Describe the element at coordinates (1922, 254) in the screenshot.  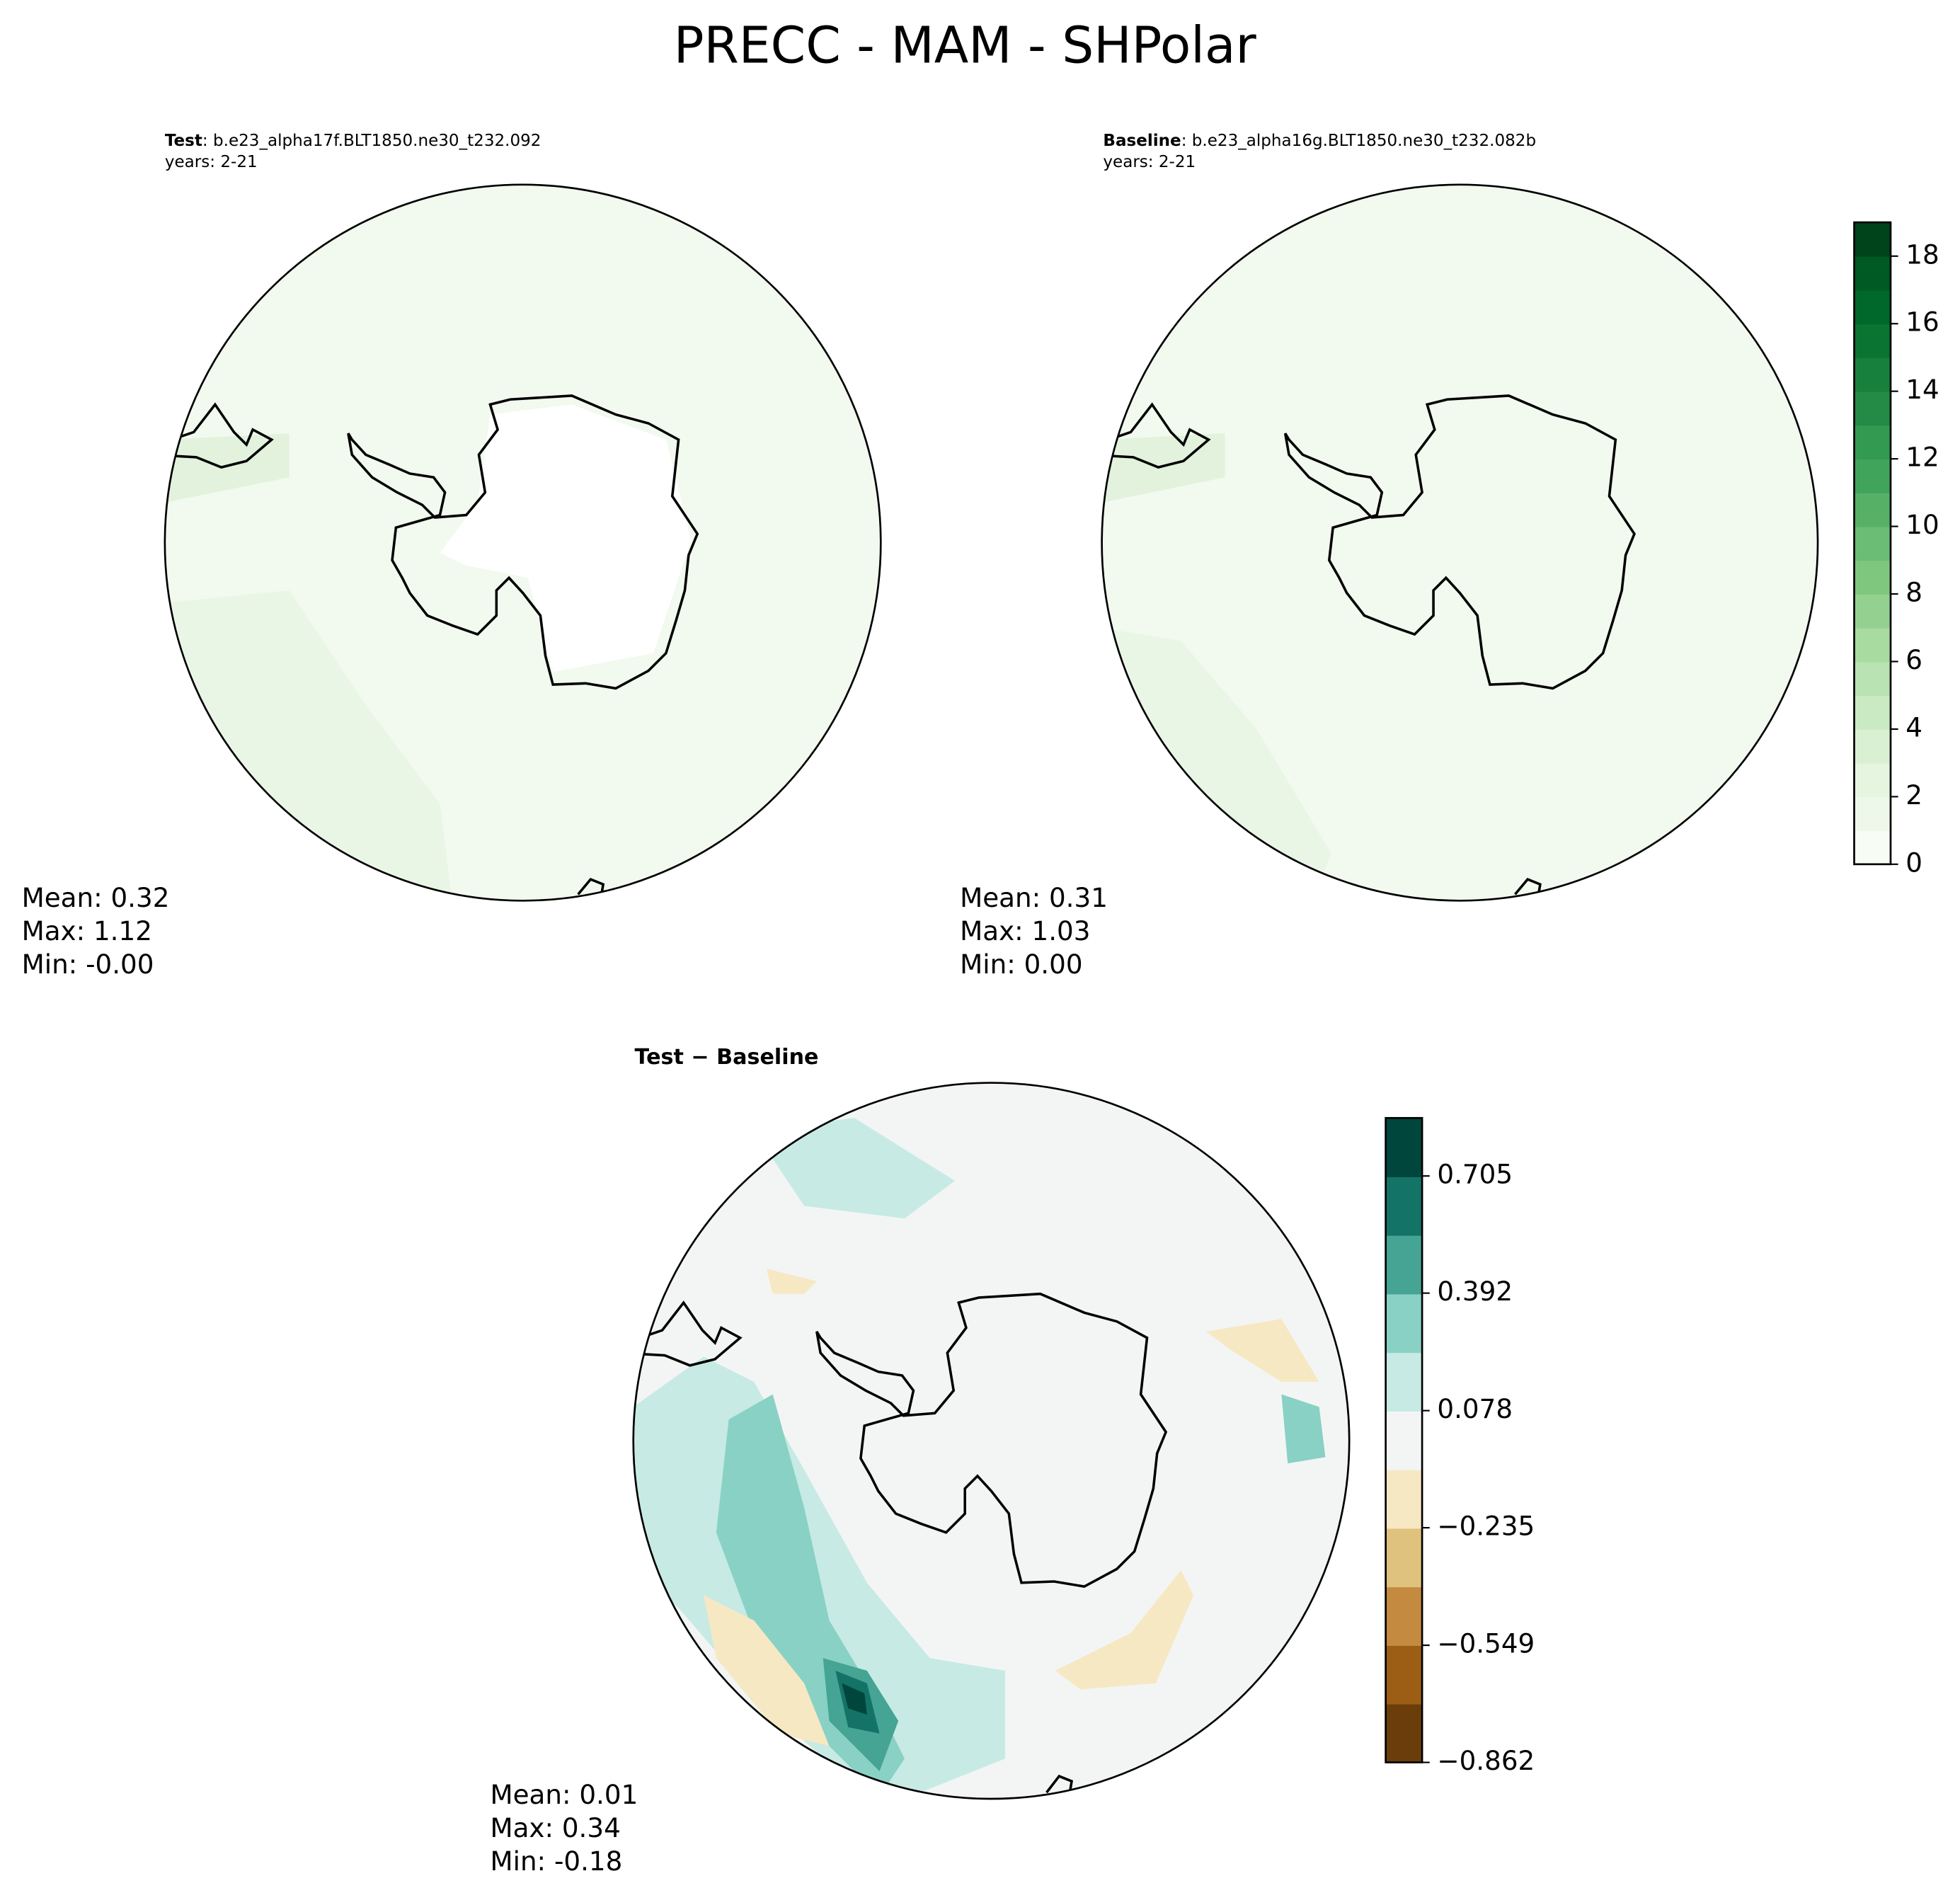
I see `colorbar-tick-label: 18` at that location.